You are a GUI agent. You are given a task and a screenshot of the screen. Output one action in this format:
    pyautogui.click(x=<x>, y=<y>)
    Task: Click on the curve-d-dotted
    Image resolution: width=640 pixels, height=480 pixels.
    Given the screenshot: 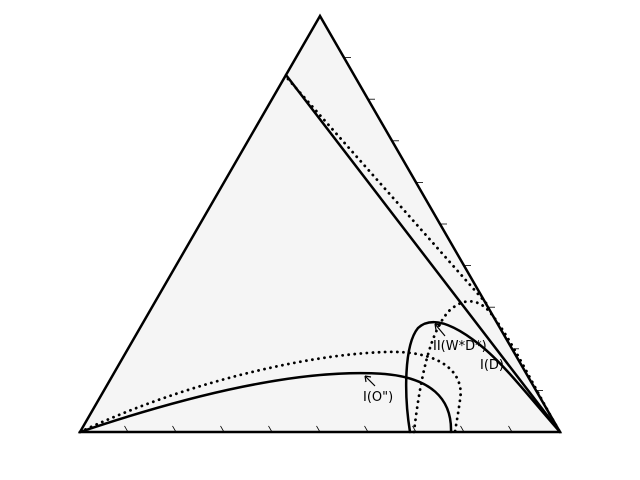 What is the action you would take?
    pyautogui.click(x=487, y=366)
    